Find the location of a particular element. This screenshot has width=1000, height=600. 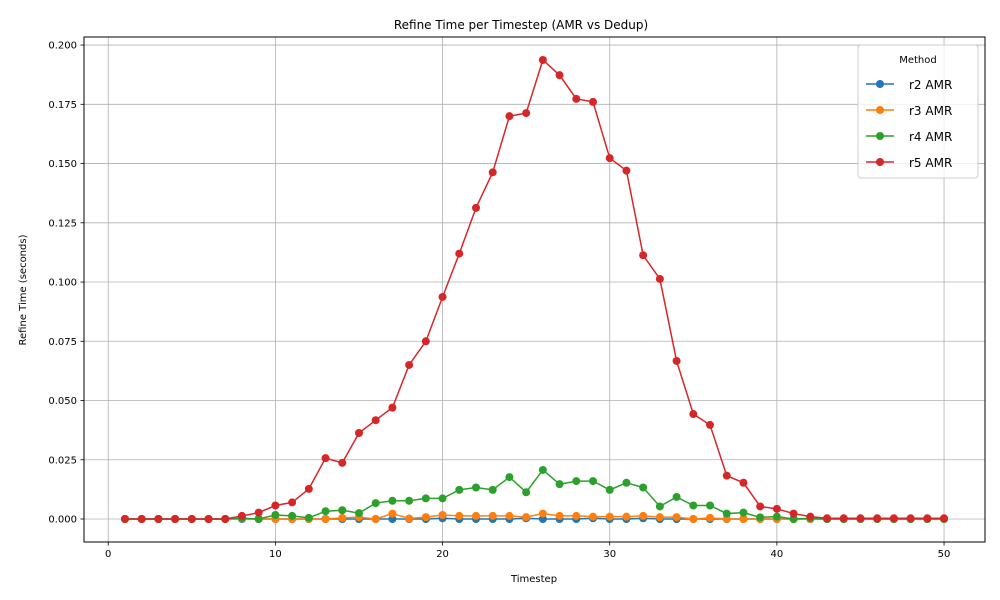

chart-title: Refine Time per Timestep (AMR vs Dedup) is located at coordinates (521, 25).